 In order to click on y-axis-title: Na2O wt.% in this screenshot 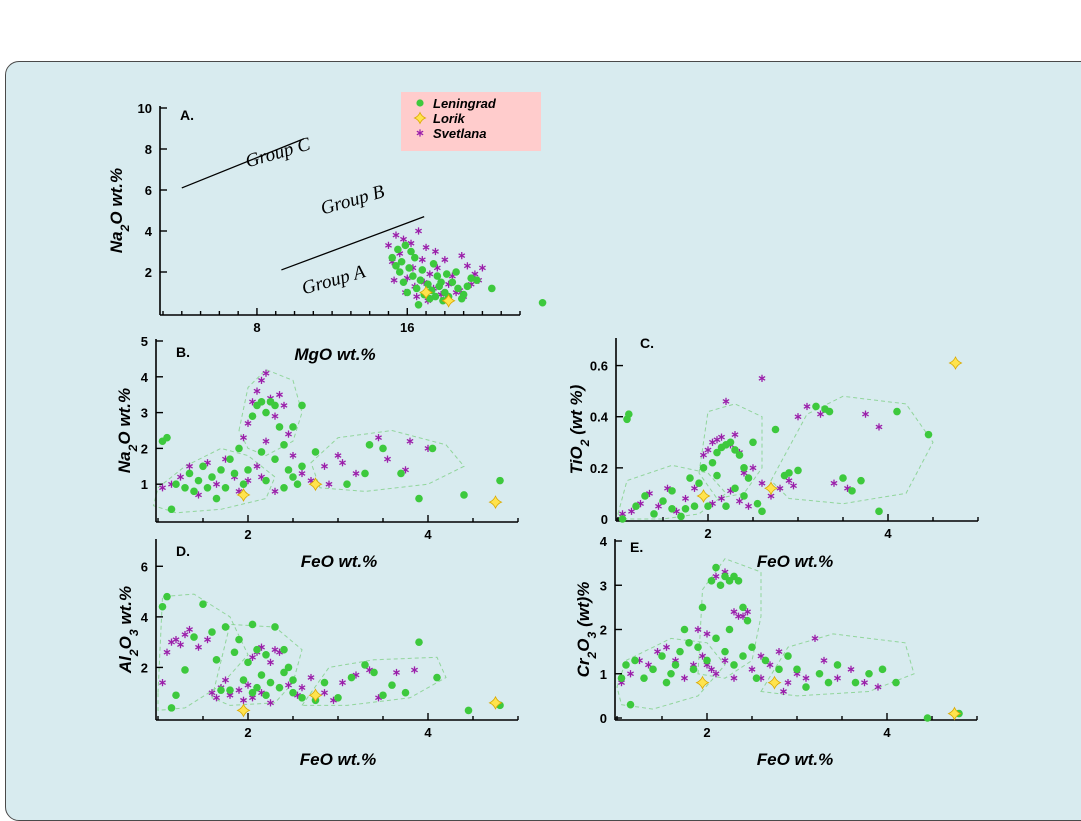, I will do `click(119, 210)`.